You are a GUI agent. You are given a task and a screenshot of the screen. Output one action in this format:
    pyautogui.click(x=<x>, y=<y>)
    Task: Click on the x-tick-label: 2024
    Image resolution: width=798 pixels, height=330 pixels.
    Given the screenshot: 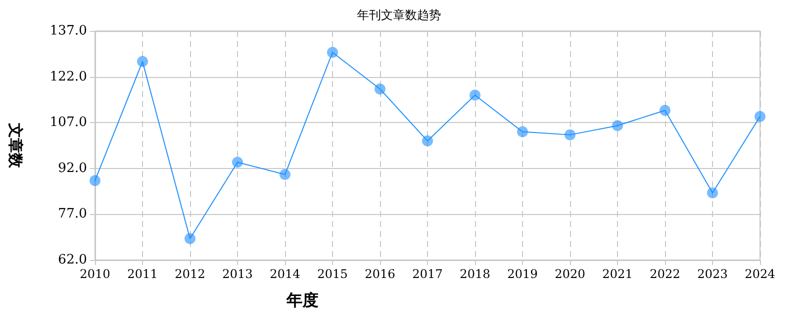 What is the action you would take?
    pyautogui.click(x=760, y=274)
    